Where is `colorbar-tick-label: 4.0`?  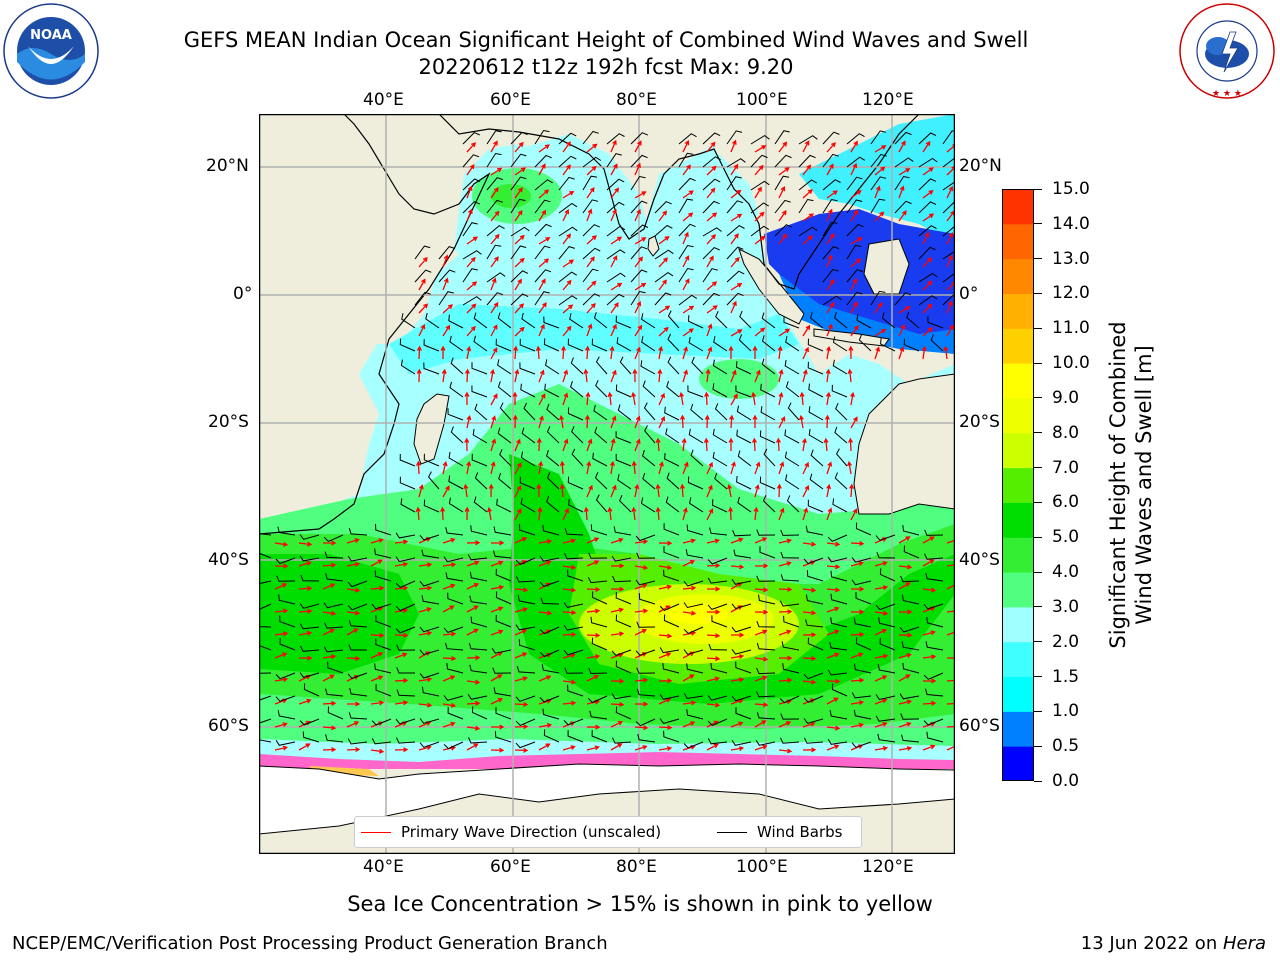
colorbar-tick-label: 4.0 is located at coordinates (1066, 572).